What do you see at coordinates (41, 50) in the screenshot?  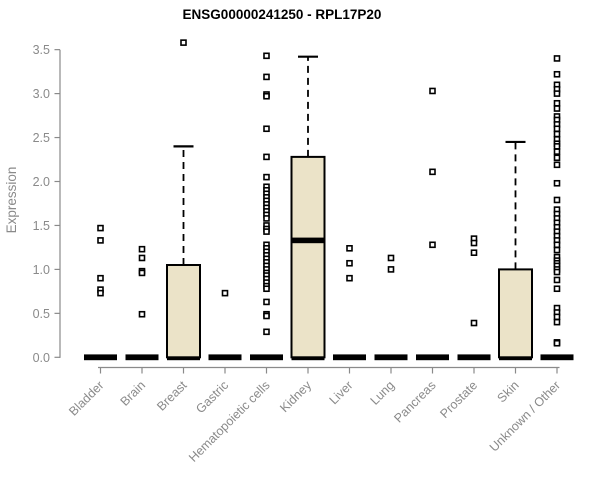 I see `y-tick-label: 3.5` at bounding box center [41, 50].